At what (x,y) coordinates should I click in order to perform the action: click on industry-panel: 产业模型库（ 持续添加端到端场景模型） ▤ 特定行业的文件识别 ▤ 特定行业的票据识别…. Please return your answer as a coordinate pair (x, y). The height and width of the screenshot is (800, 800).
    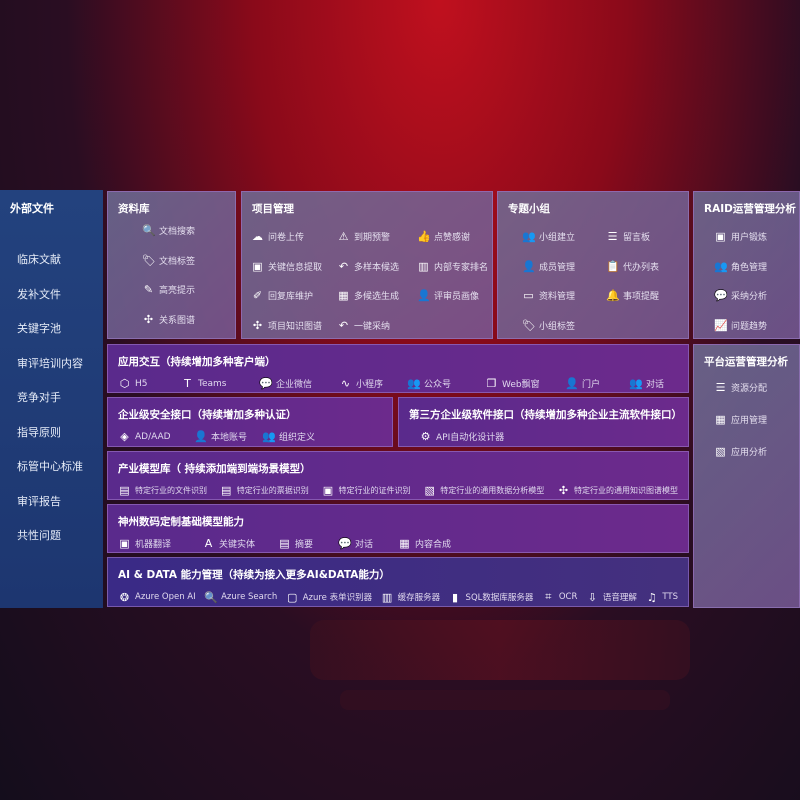
    Looking at the image, I should click on (398, 475).